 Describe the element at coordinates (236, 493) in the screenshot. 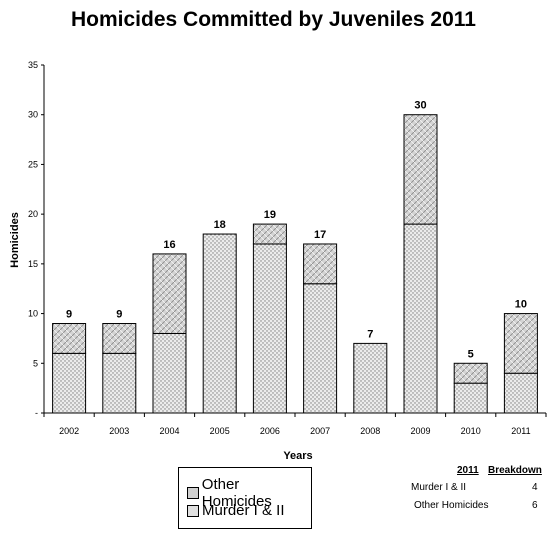

I see `legend-label-other: Other Homicides` at that location.